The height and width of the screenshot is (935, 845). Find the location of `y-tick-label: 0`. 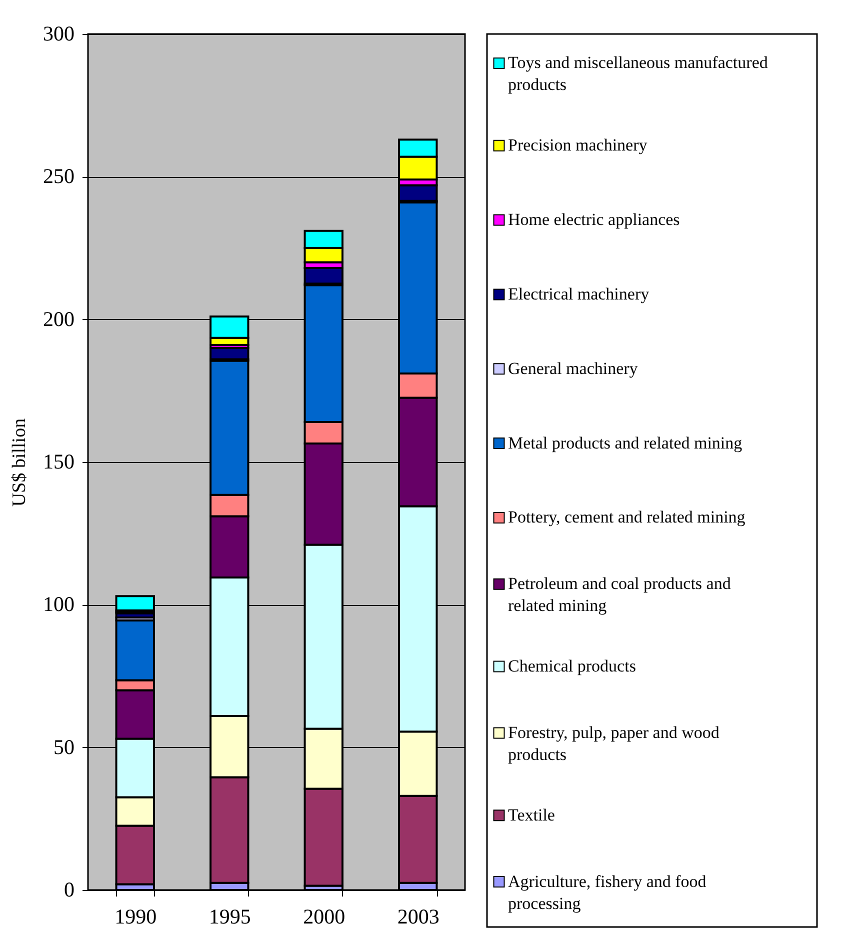

y-tick-label: 0 is located at coordinates (69, 890).